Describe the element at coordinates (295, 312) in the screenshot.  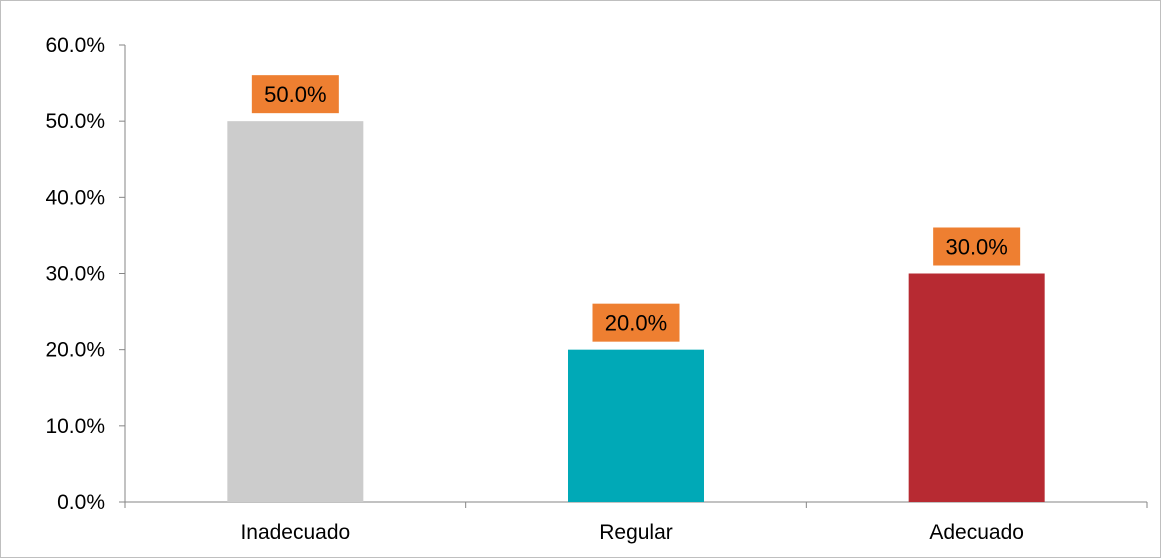
I see `bar-inadecuado` at that location.